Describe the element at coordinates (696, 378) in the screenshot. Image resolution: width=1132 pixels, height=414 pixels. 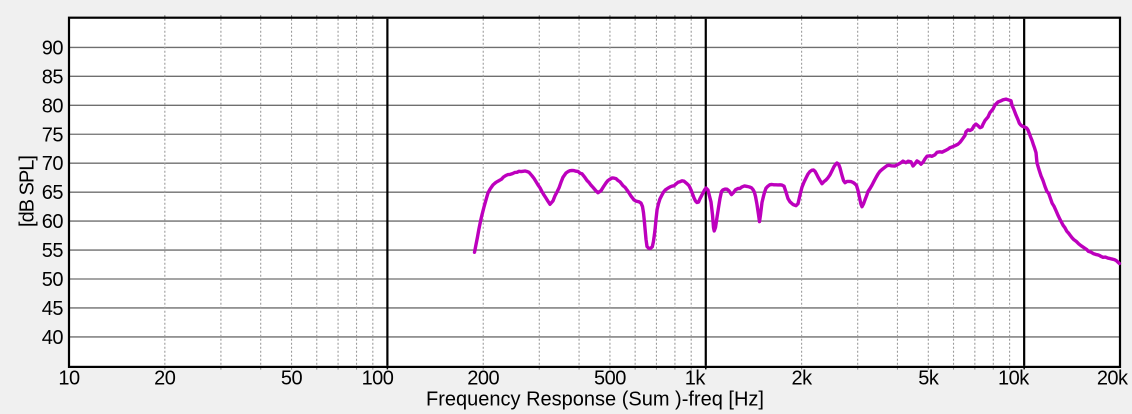
I see `svg-text: 1k` at that location.